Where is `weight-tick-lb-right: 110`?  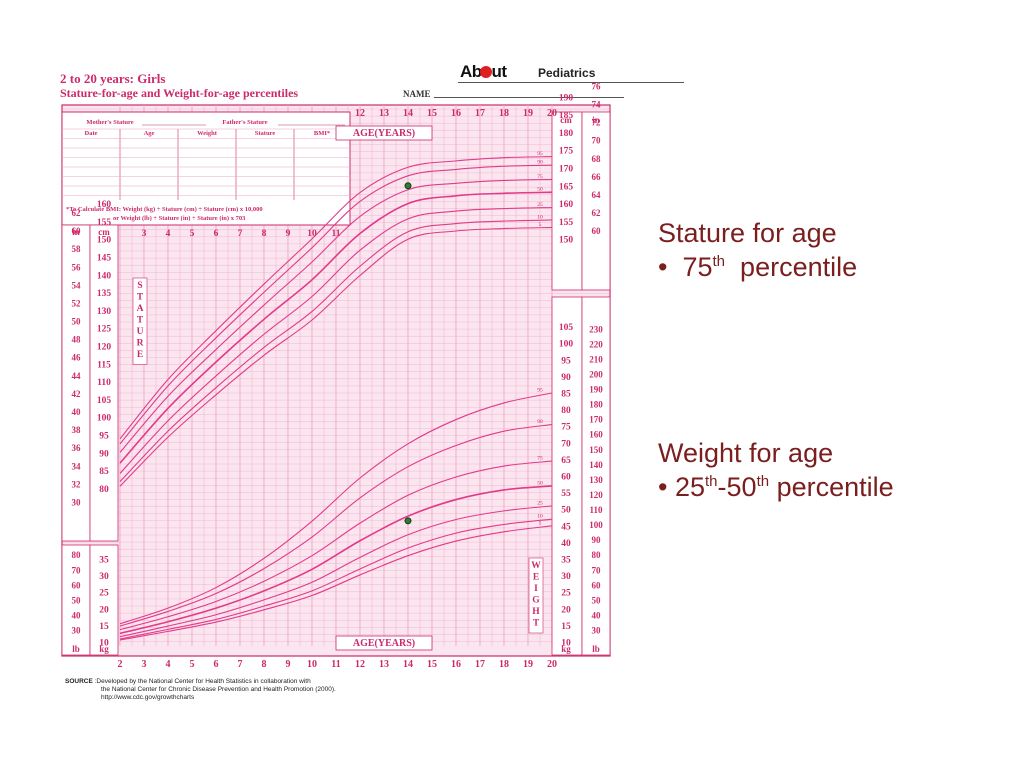 weight-tick-lb-right: 110 is located at coordinates (596, 510).